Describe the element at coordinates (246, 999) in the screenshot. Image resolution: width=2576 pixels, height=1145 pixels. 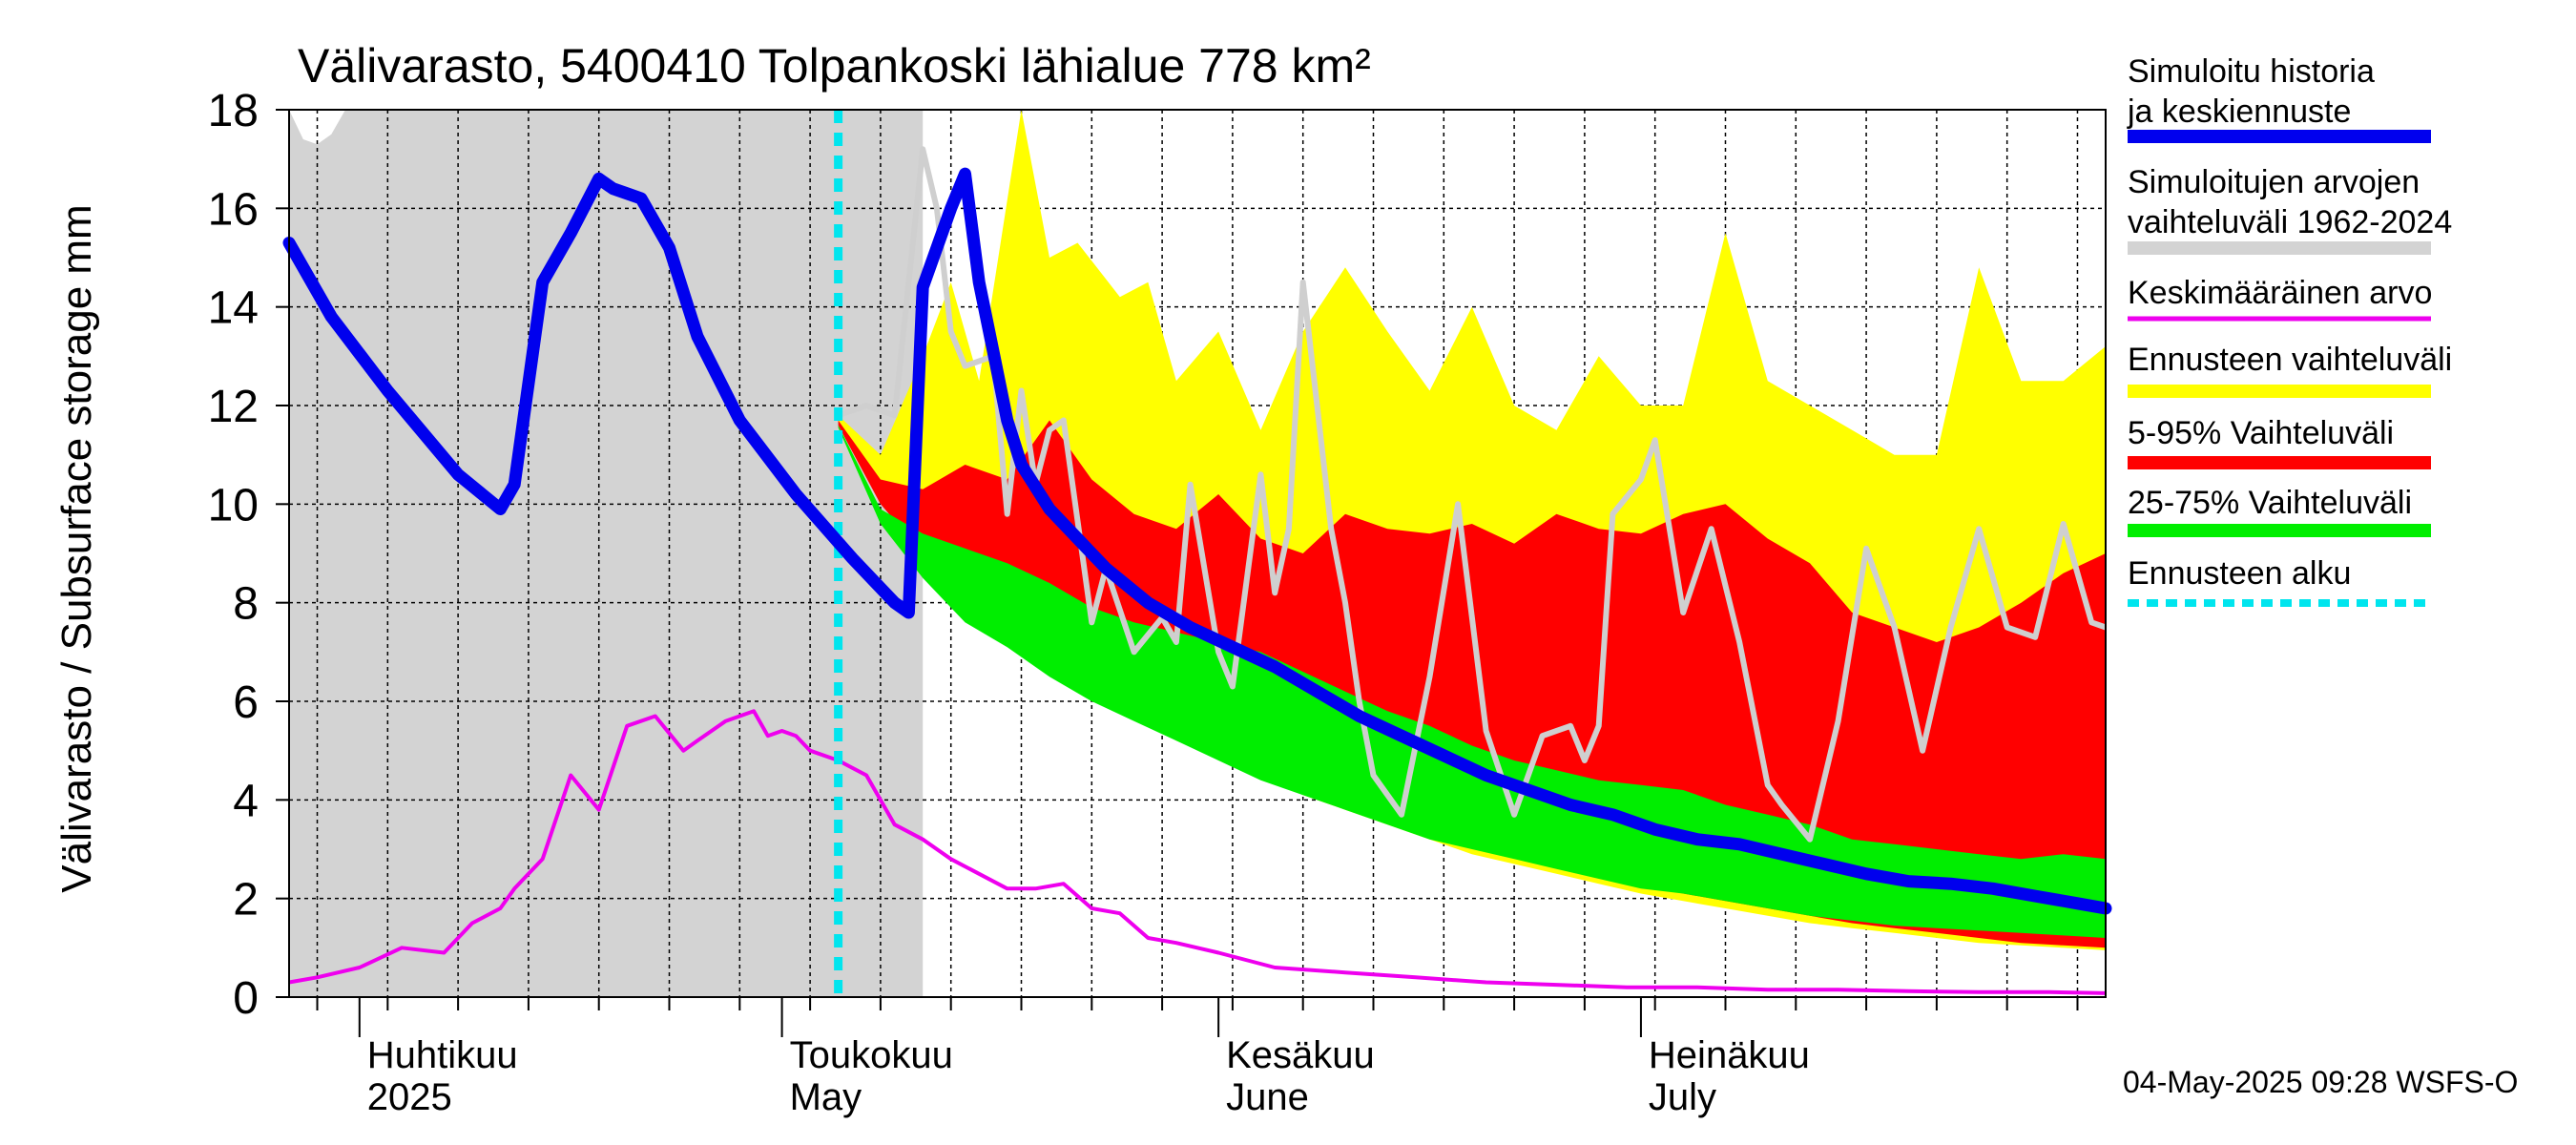
I see `y-tick-label: 0` at that location.